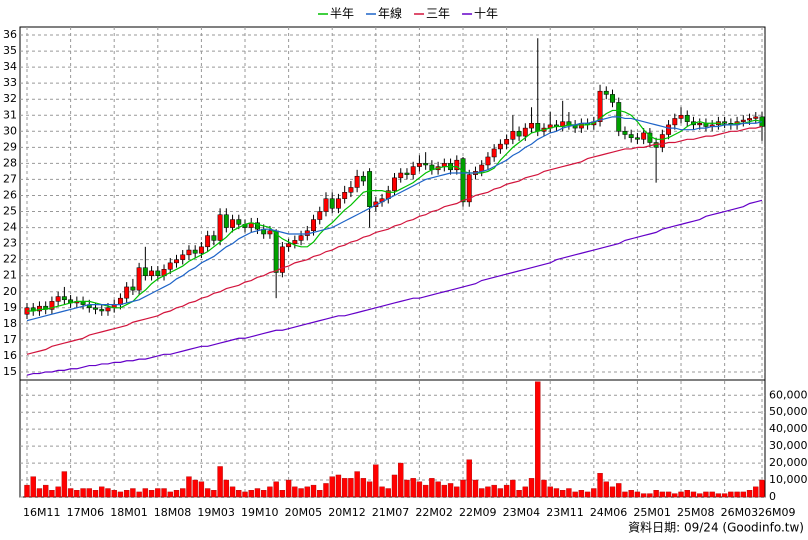  I want to click on x-tick-label: 25M01, so click(652, 512).